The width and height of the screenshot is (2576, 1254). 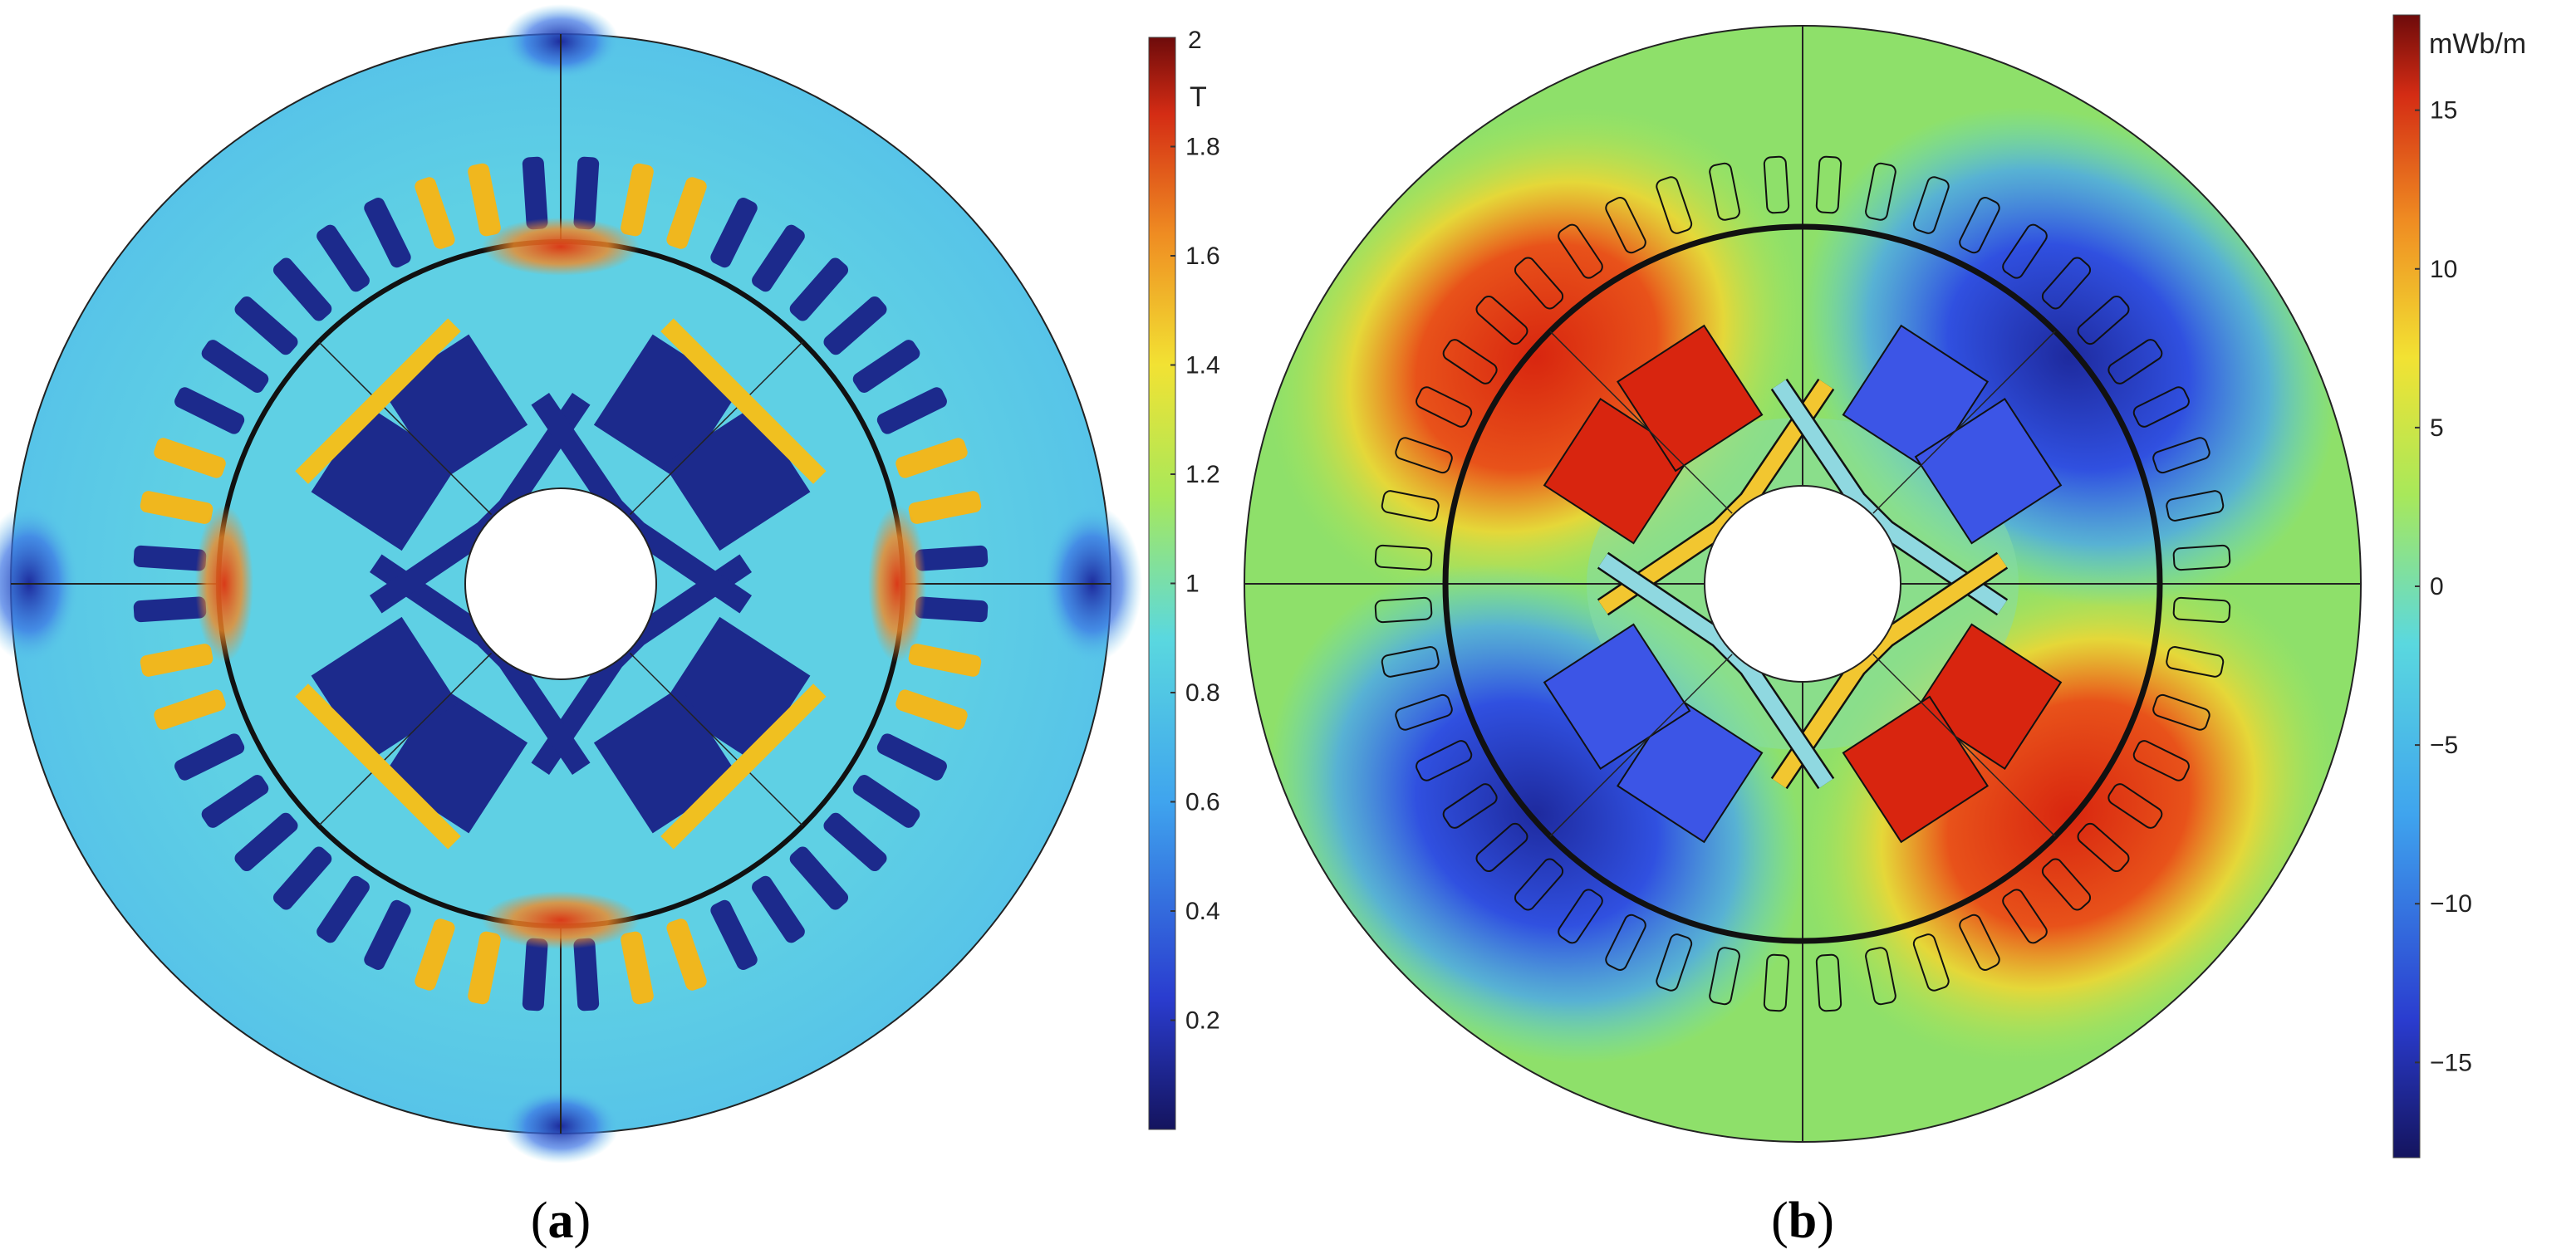 I want to click on colorbar-tick-label: 1, so click(x=1192, y=584).